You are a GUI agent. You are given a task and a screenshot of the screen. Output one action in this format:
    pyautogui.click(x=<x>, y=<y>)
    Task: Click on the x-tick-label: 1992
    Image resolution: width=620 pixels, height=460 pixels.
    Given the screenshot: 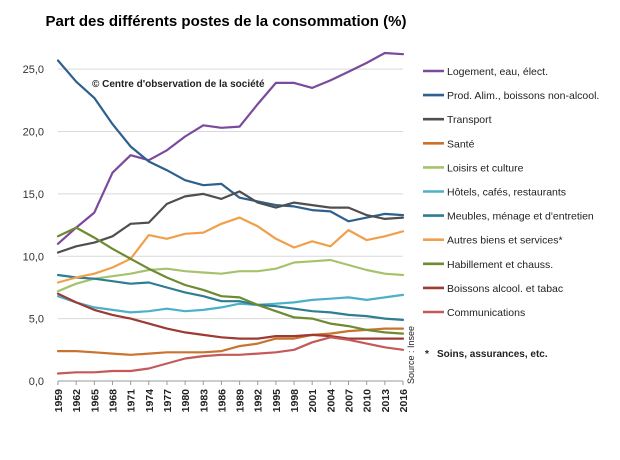 What is the action you would take?
    pyautogui.click(x=259, y=401)
    